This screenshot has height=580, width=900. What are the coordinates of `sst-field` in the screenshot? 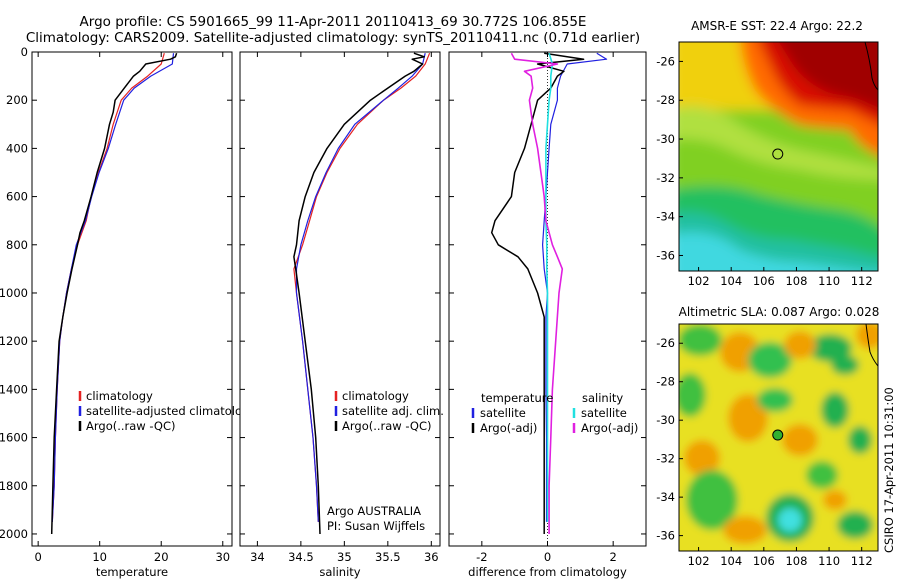 It's located at (778, 156).